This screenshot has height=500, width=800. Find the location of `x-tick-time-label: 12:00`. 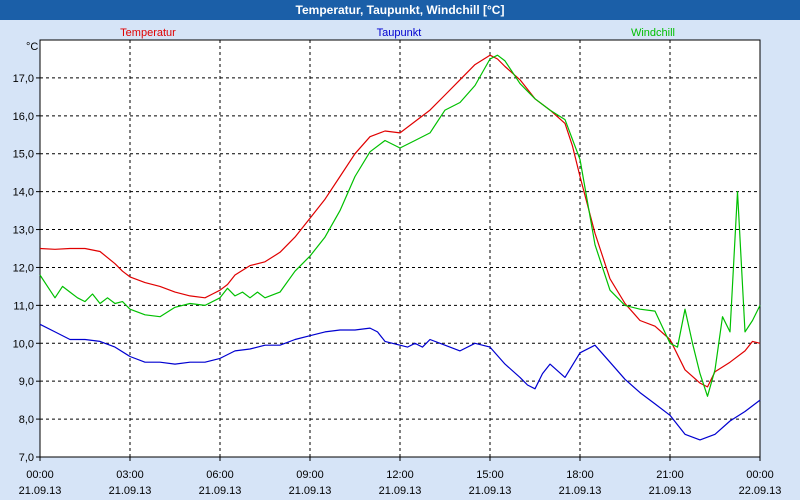

x-tick-time-label: 12:00 is located at coordinates (400, 475).